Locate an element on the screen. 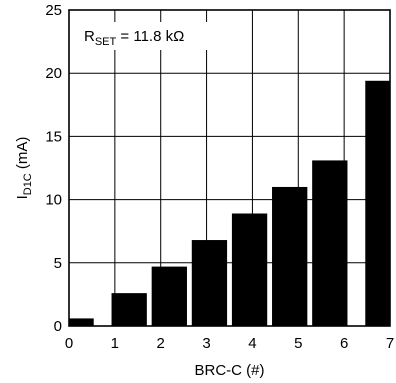 This screenshot has width=396, height=383. y-tick-label-15: 15 is located at coordinates (53, 136).